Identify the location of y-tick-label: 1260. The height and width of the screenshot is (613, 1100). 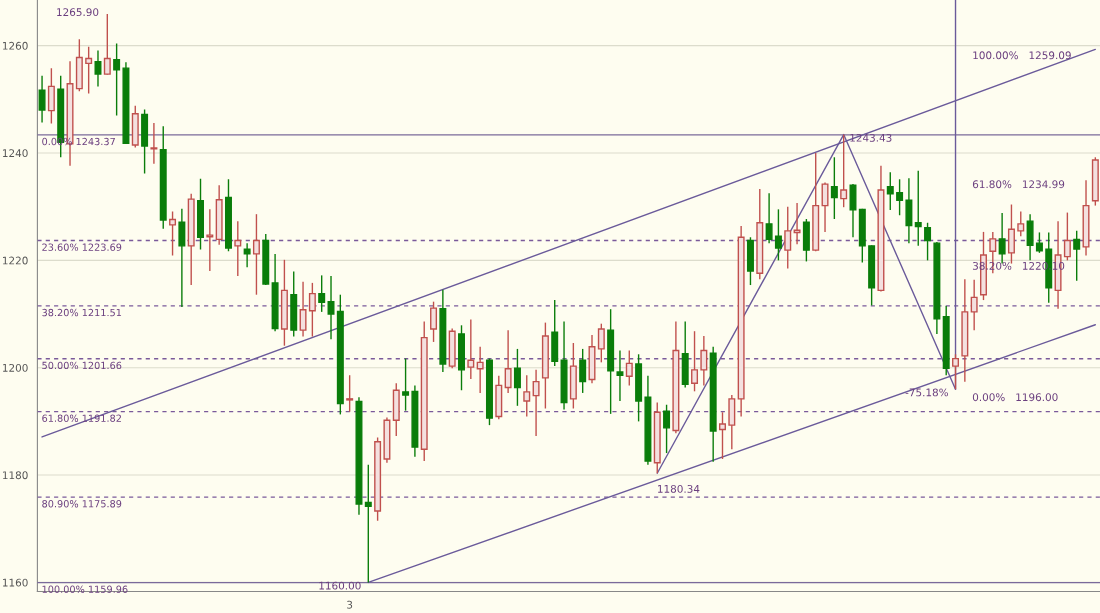
(15, 45).